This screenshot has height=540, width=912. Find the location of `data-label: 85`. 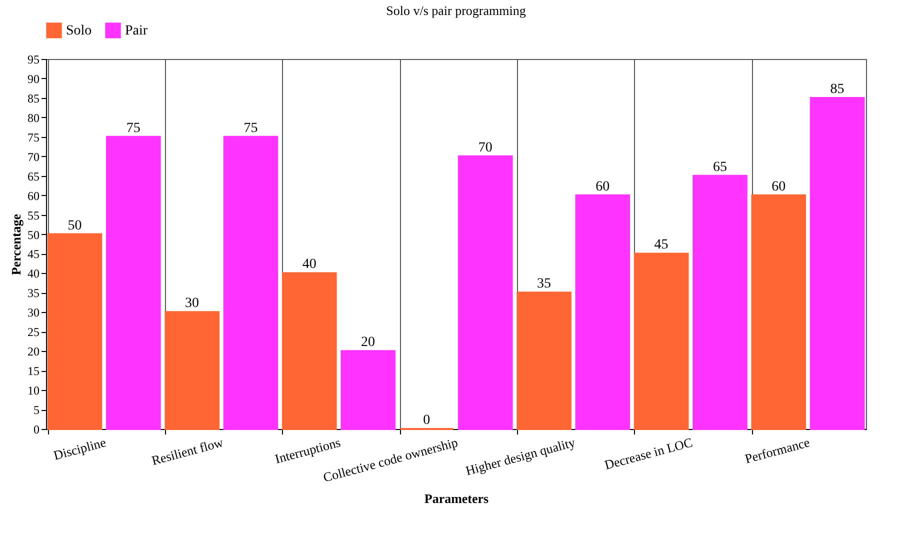

data-label: 85 is located at coordinates (837, 89).